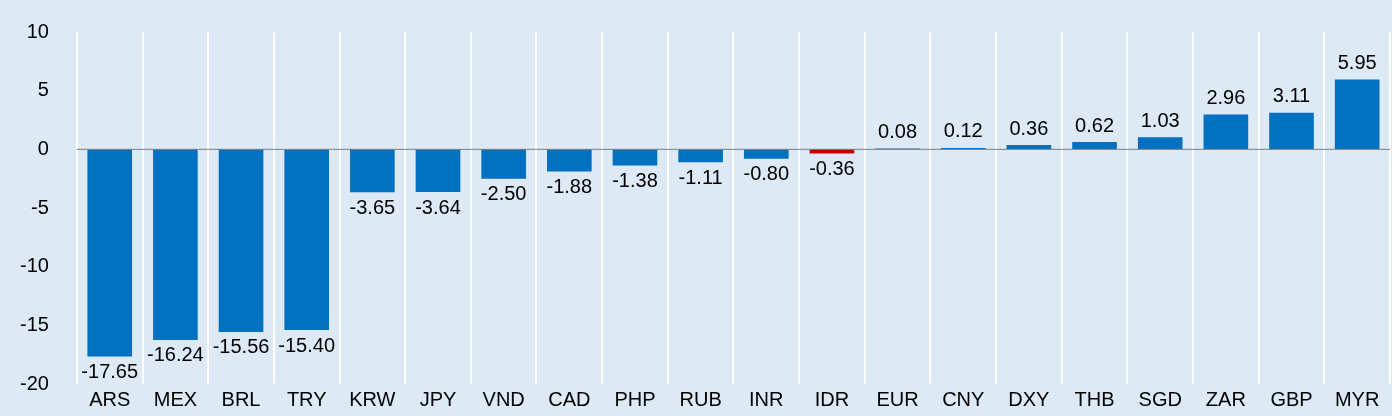  Describe the element at coordinates (1029, 127) in the screenshot. I see `data-label: 0.36` at that location.